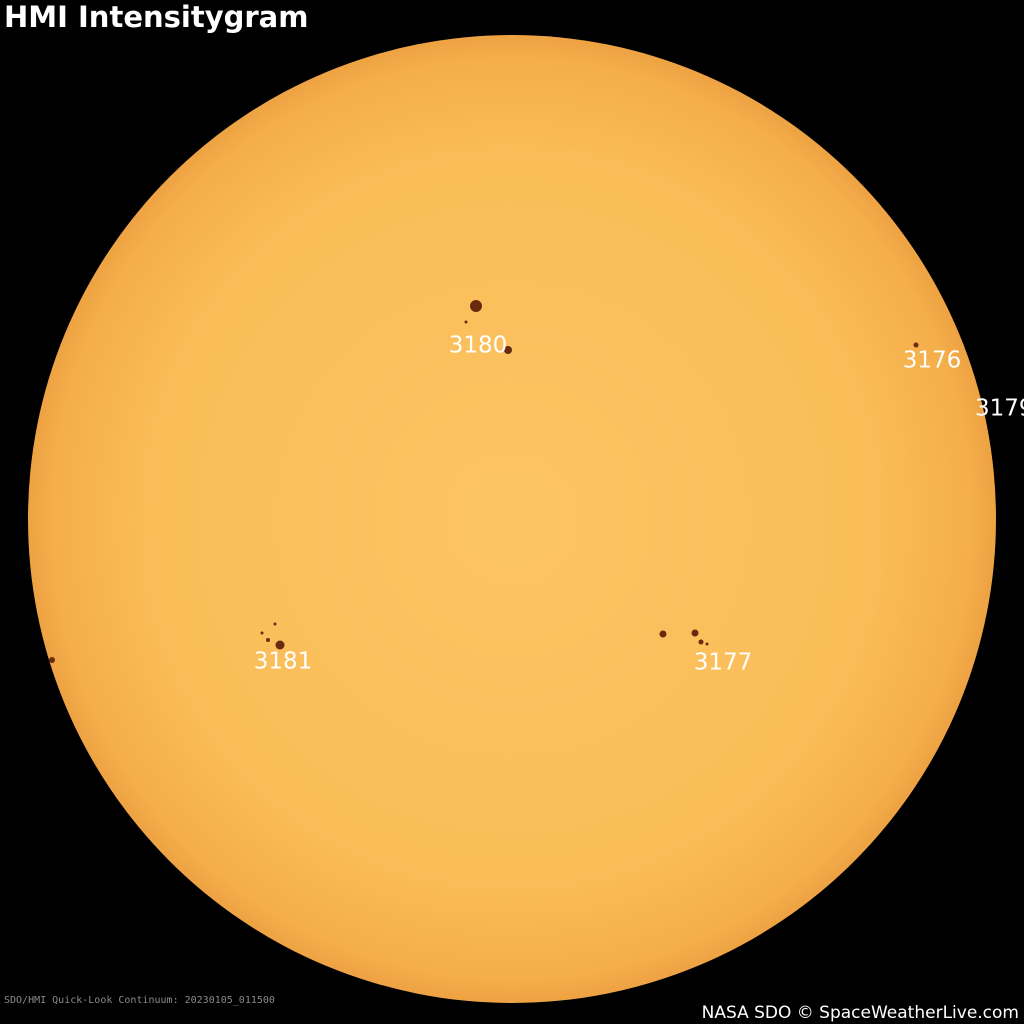 The height and width of the screenshot is (1024, 1024). Describe the element at coordinates (932, 361) in the screenshot. I see `region-label: 3176` at that location.